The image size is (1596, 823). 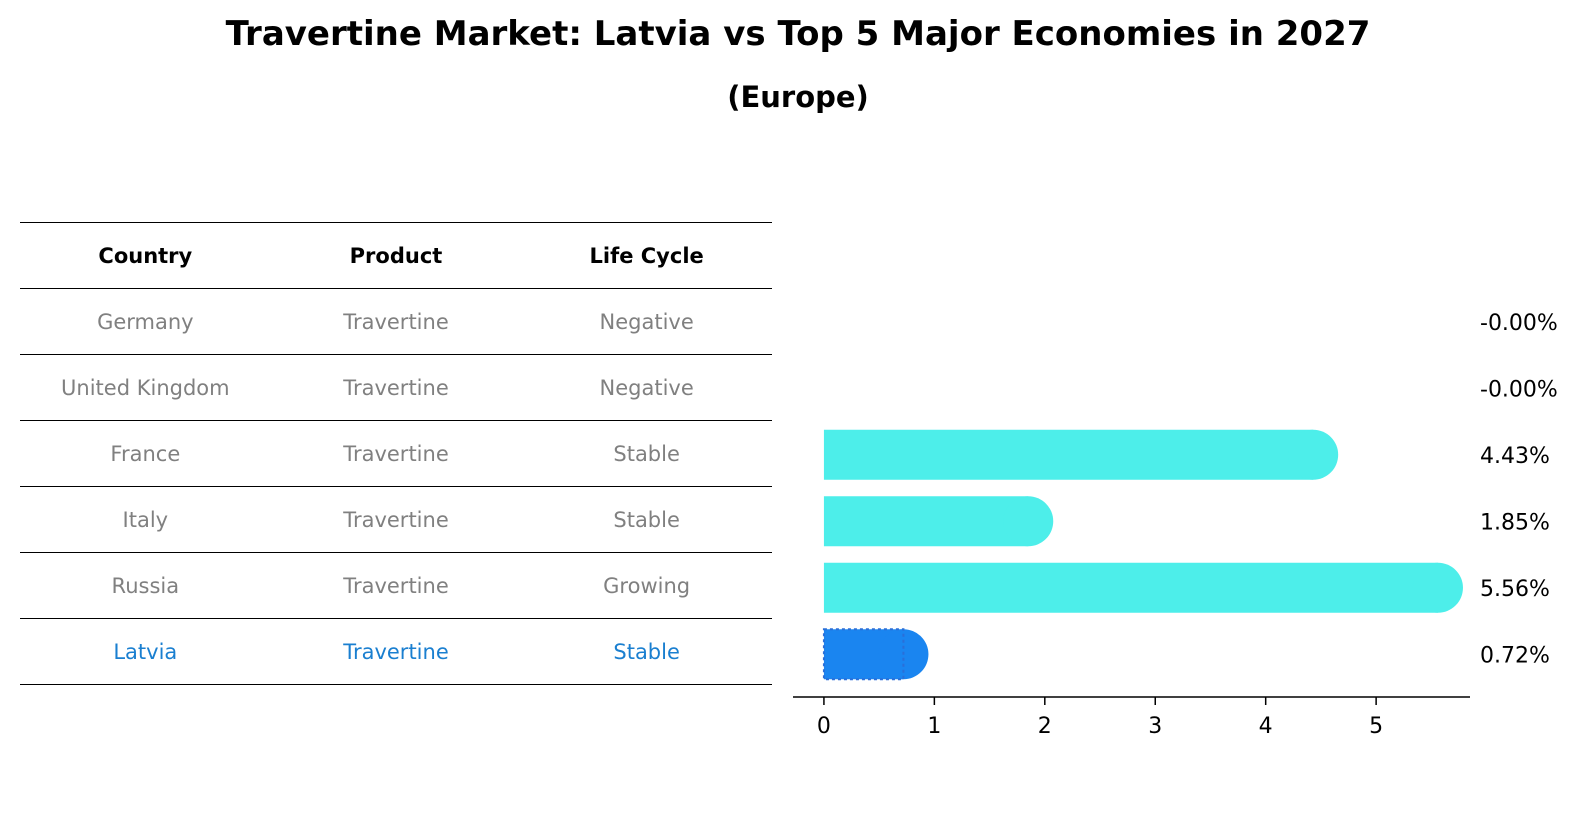 I want to click on header-product: Product, so click(x=396, y=255).